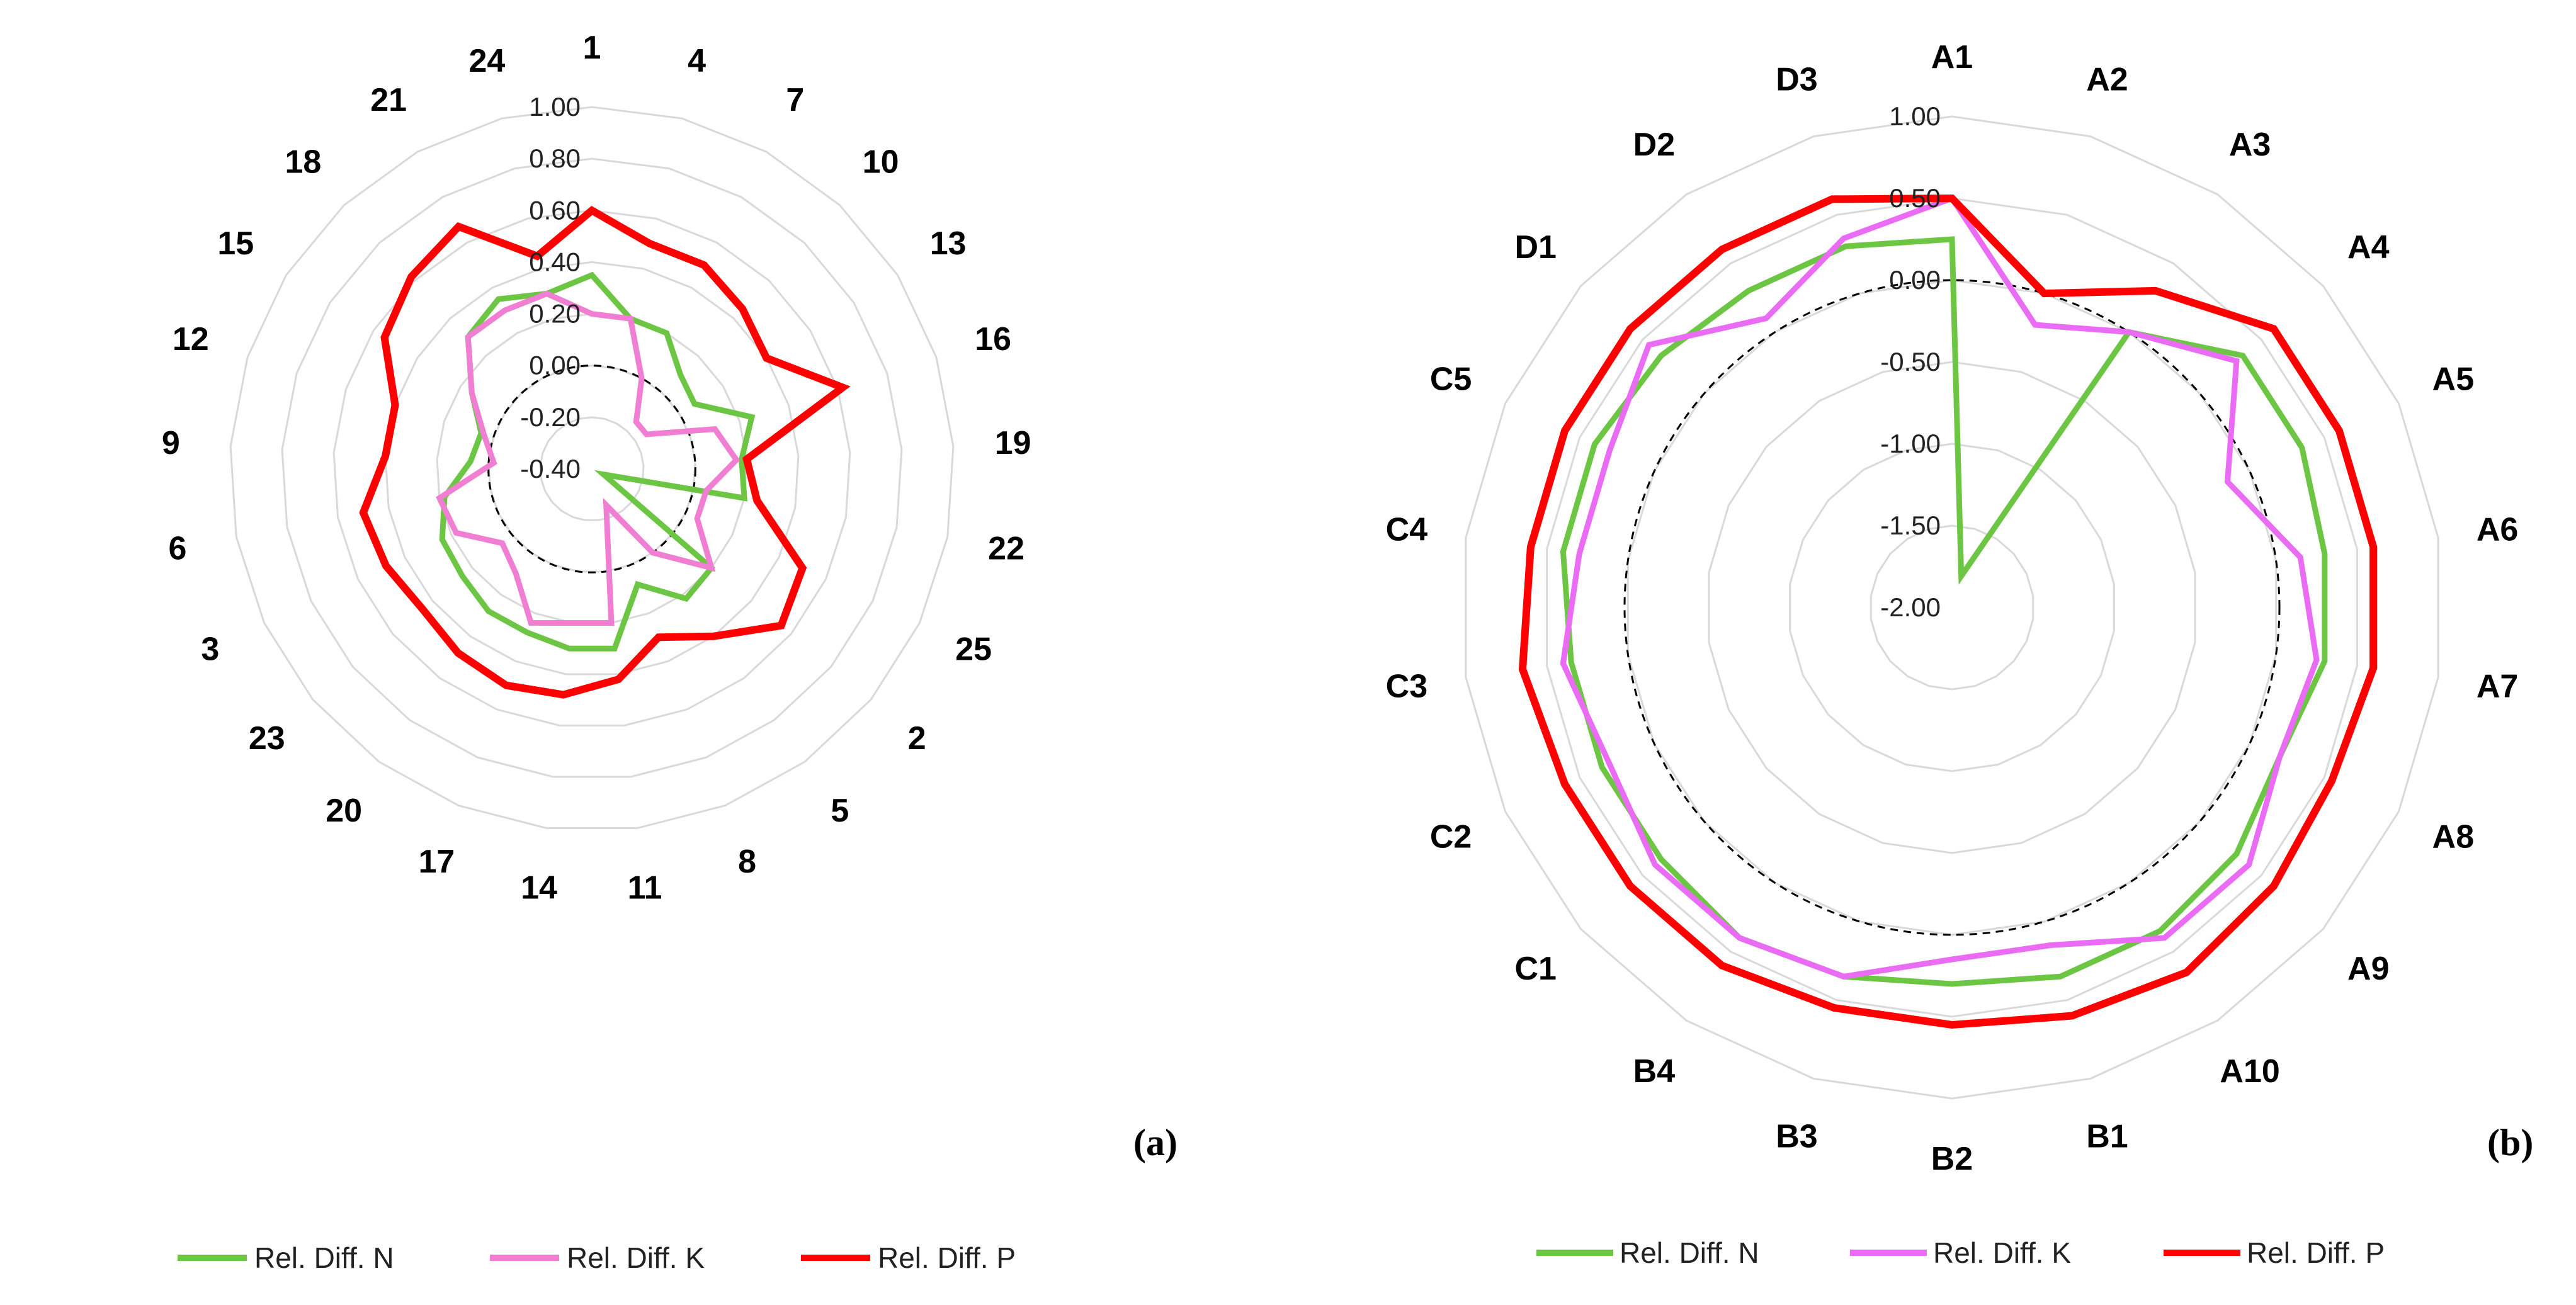 This screenshot has width=2576, height=1305. I want to click on radar-a-category-label-6: 6, so click(177, 549).